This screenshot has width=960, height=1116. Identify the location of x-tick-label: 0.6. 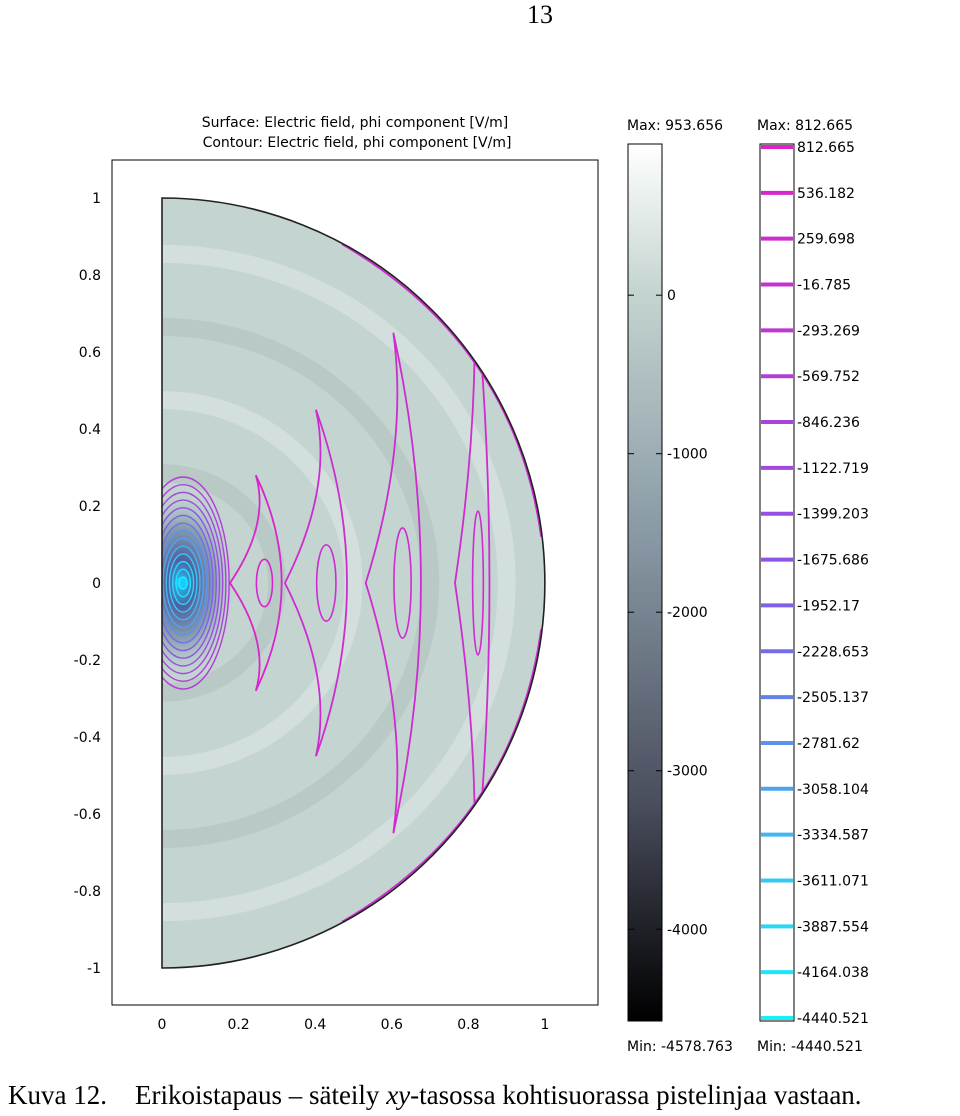
(392, 1025).